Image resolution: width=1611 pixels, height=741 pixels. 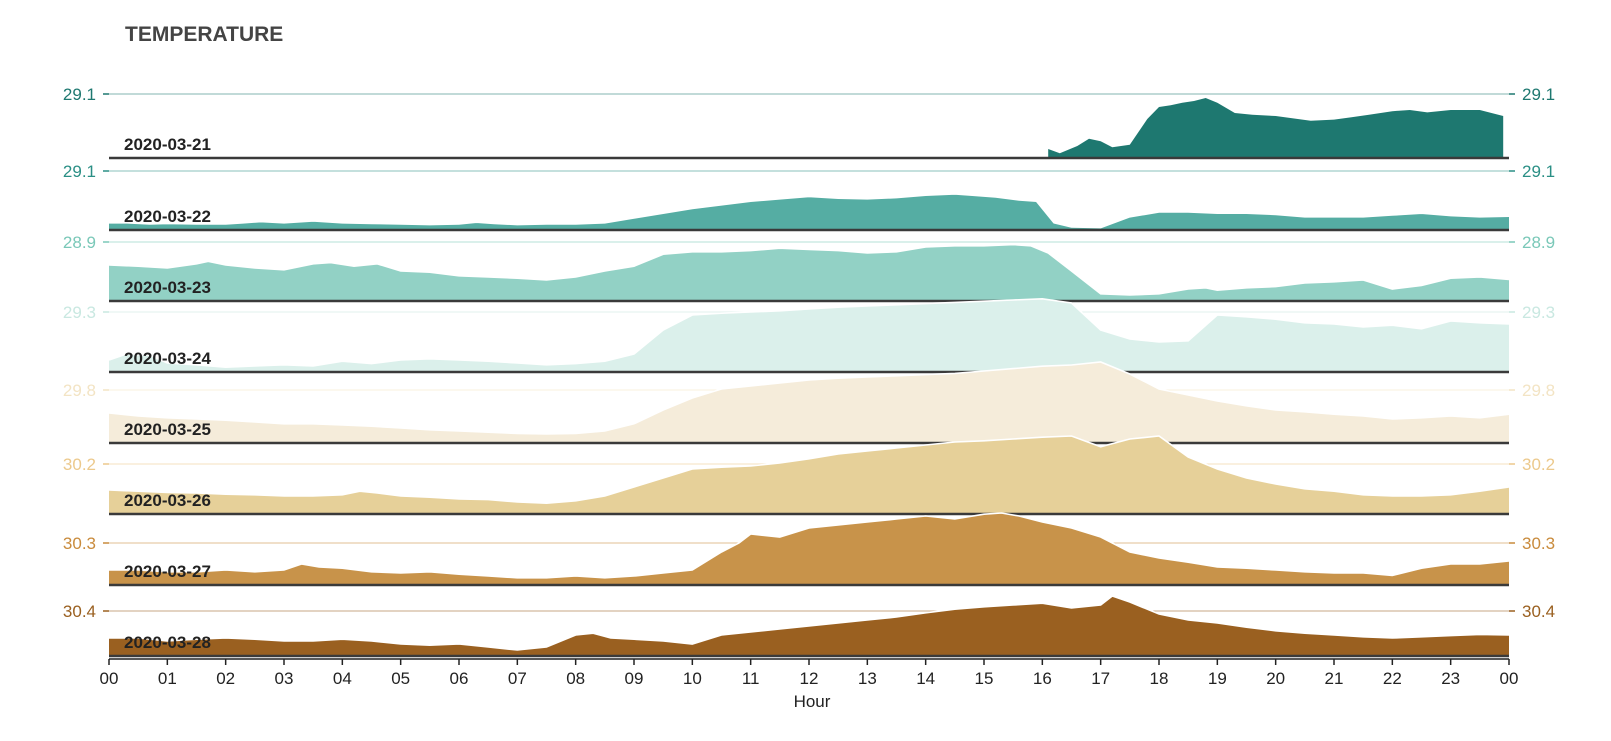 I want to click on ytick-label-left-2020-03-24: 29.3, so click(x=79, y=312).